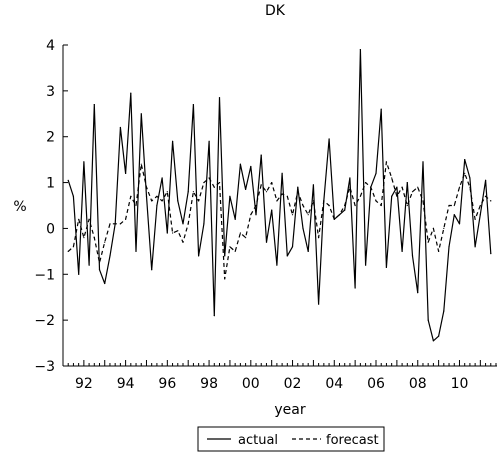  What do you see at coordinates (376, 384) in the screenshot?
I see `x-tick-label: 06` at bounding box center [376, 384].